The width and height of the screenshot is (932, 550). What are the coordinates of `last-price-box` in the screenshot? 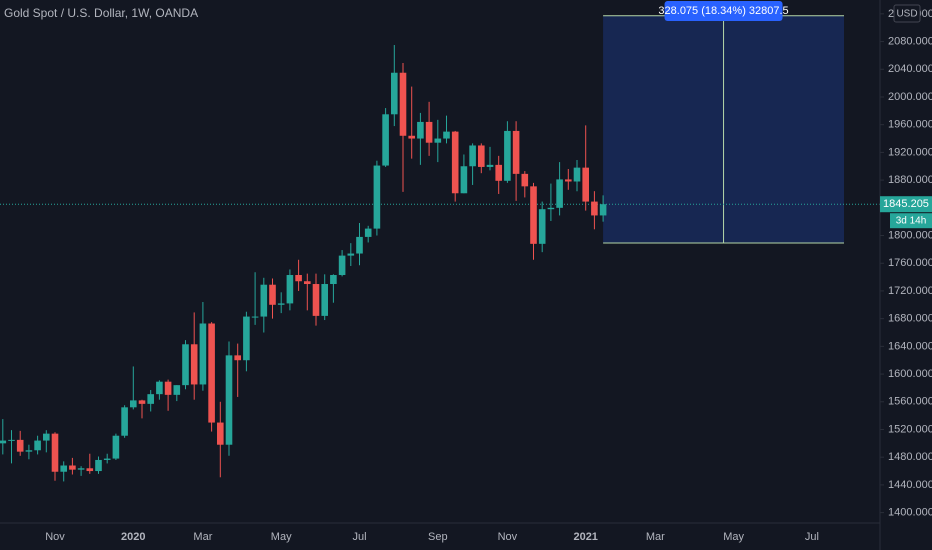 It's located at (906, 204).